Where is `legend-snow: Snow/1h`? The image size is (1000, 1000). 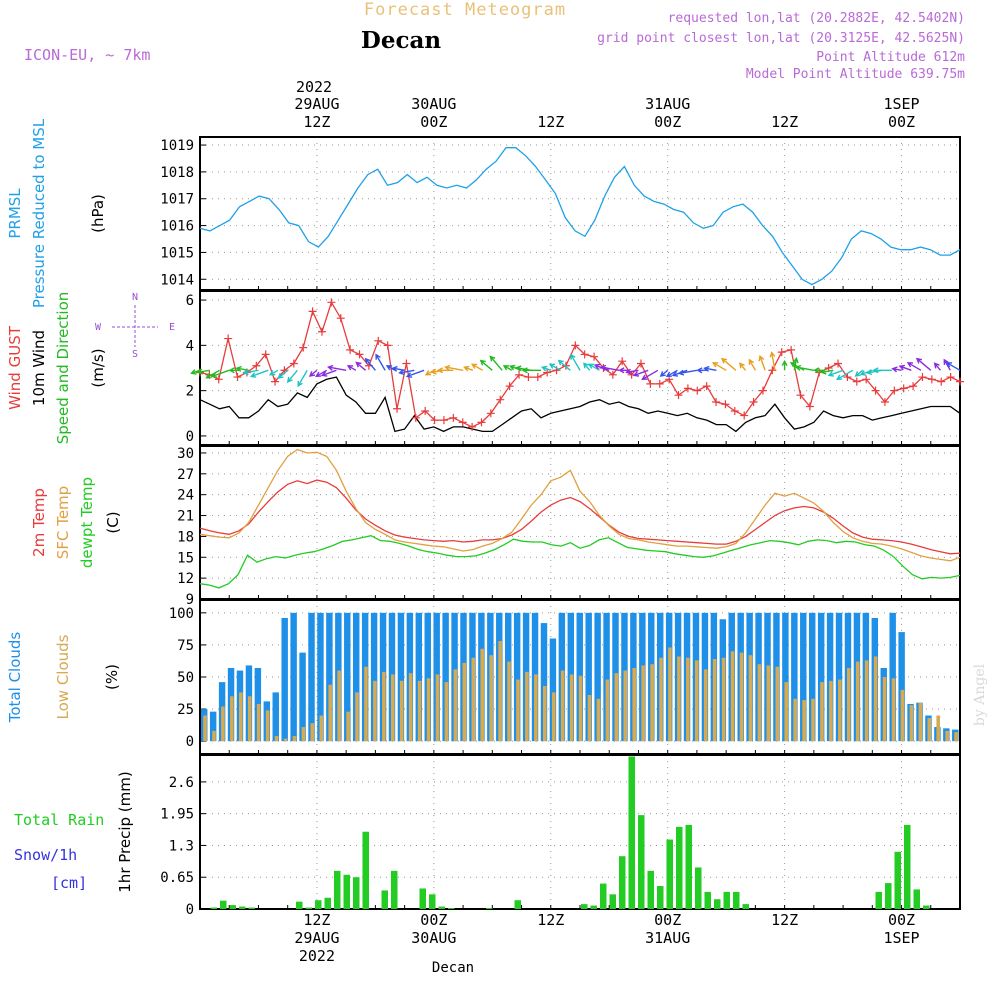
legend-snow: Snow/1h is located at coordinates (45, 855).